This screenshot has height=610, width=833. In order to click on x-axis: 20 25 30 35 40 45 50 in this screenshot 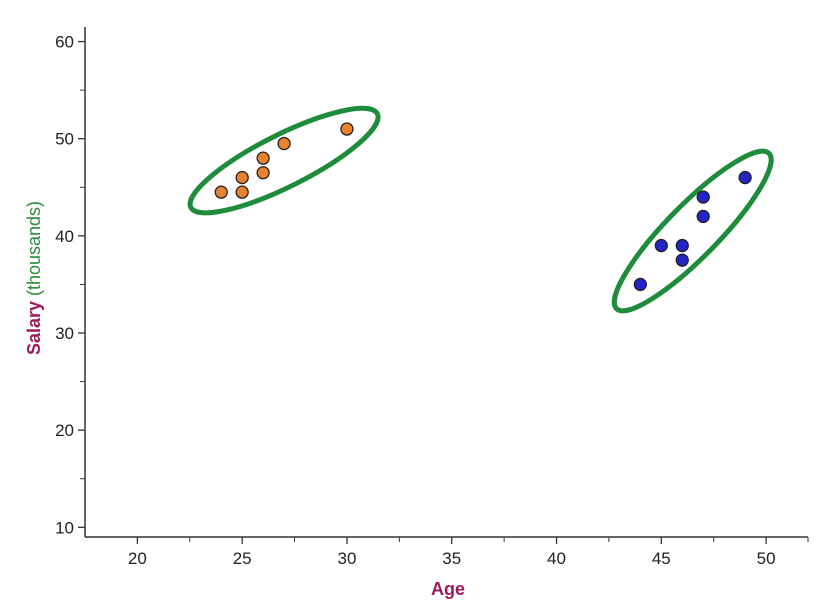, I will do `click(447, 552)`.